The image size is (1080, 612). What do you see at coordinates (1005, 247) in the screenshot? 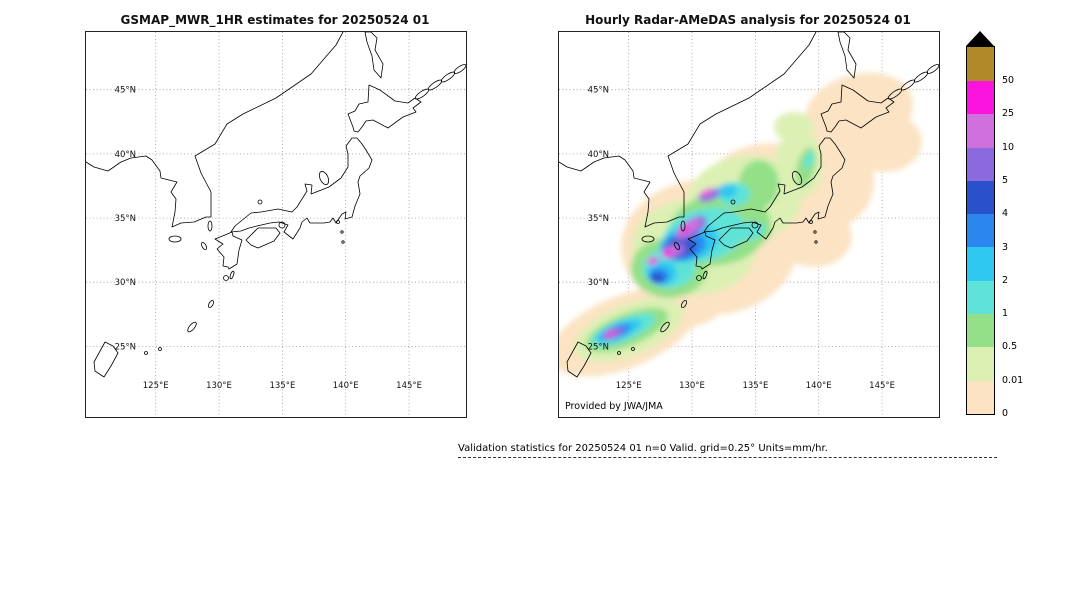
I see `colorbar-tick: 3` at bounding box center [1005, 247].